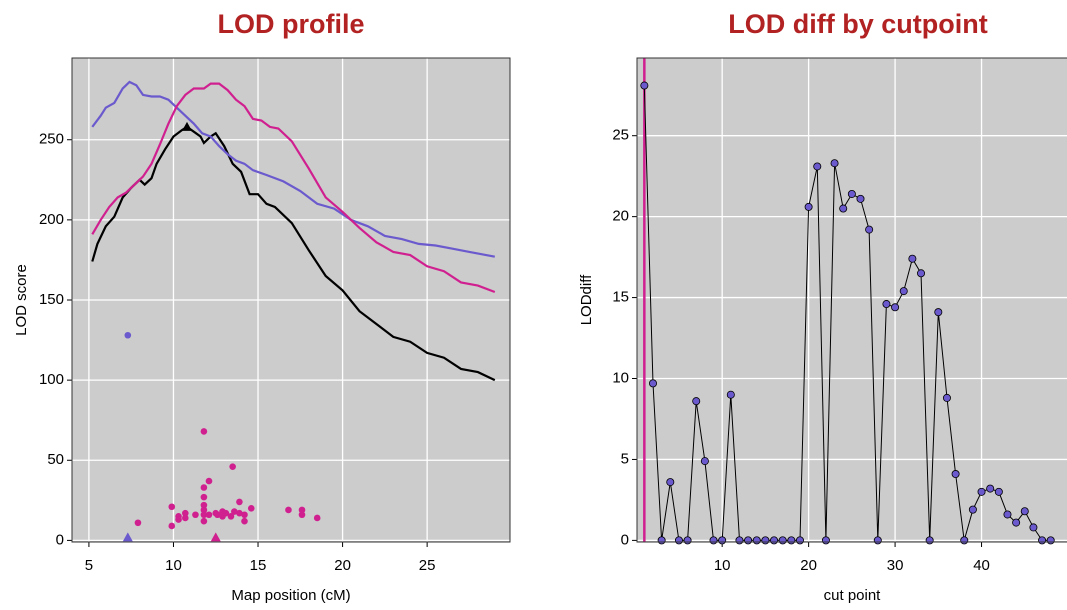 This screenshot has height=610, width=1067. Describe the element at coordinates (895, 565) in the screenshot. I see `x-tick-label: 30` at that location.